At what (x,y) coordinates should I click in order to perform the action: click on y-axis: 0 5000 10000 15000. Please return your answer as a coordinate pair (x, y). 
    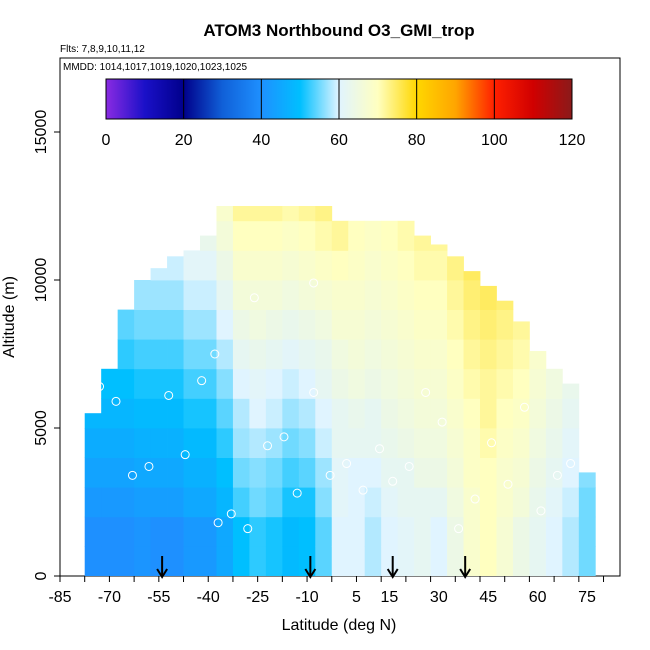
    Looking at the image, I should click on (46, 345).